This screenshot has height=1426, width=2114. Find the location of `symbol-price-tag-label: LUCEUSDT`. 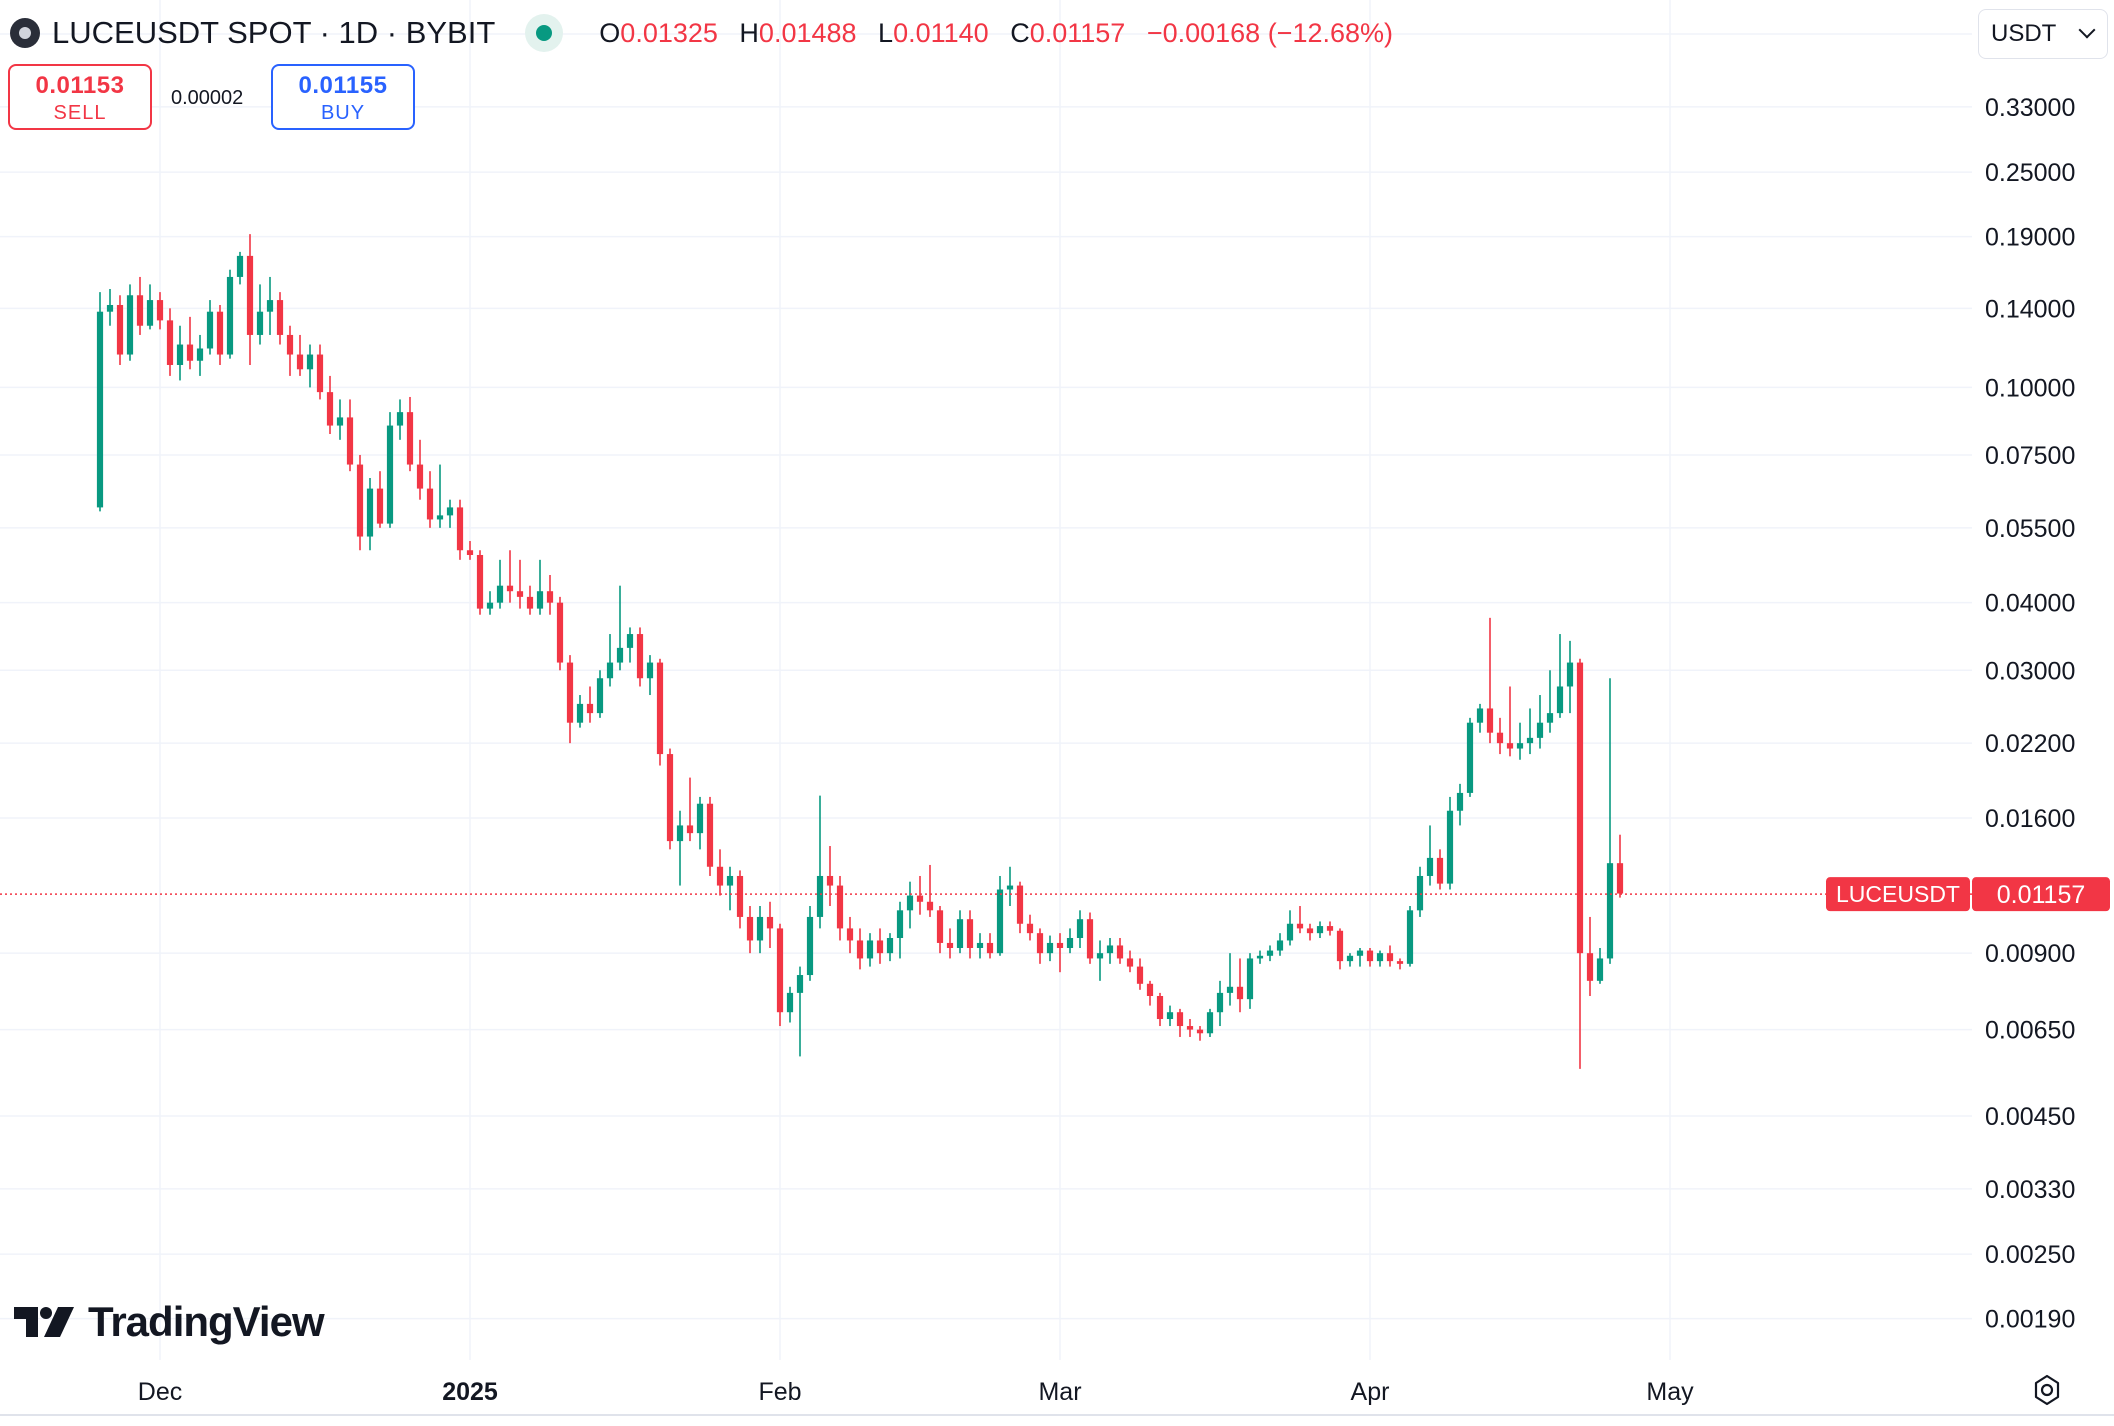

symbol-price-tag-label: LUCEUSDT is located at coordinates (1898, 894).